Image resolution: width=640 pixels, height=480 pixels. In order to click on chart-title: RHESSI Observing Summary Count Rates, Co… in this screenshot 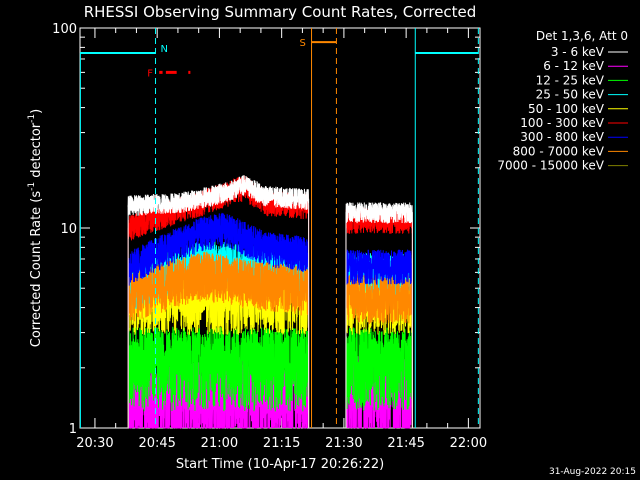, I will do `click(280, 12)`.